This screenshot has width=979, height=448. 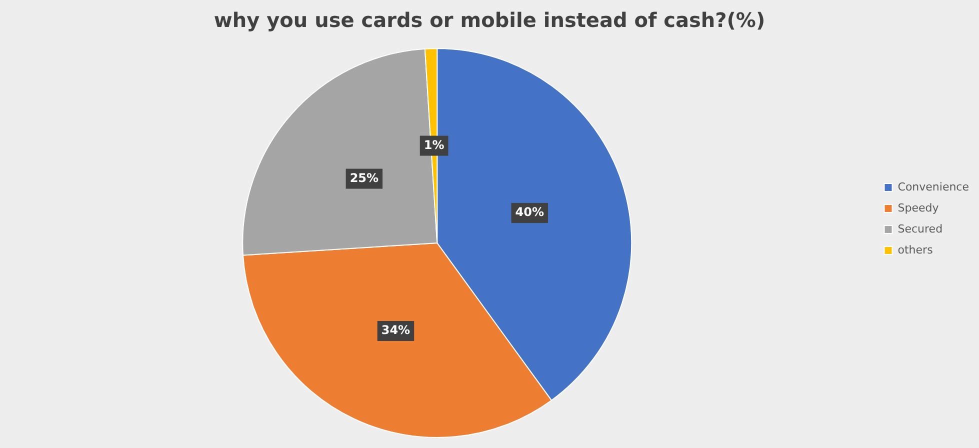 I want to click on legend-label: others, so click(x=916, y=249).